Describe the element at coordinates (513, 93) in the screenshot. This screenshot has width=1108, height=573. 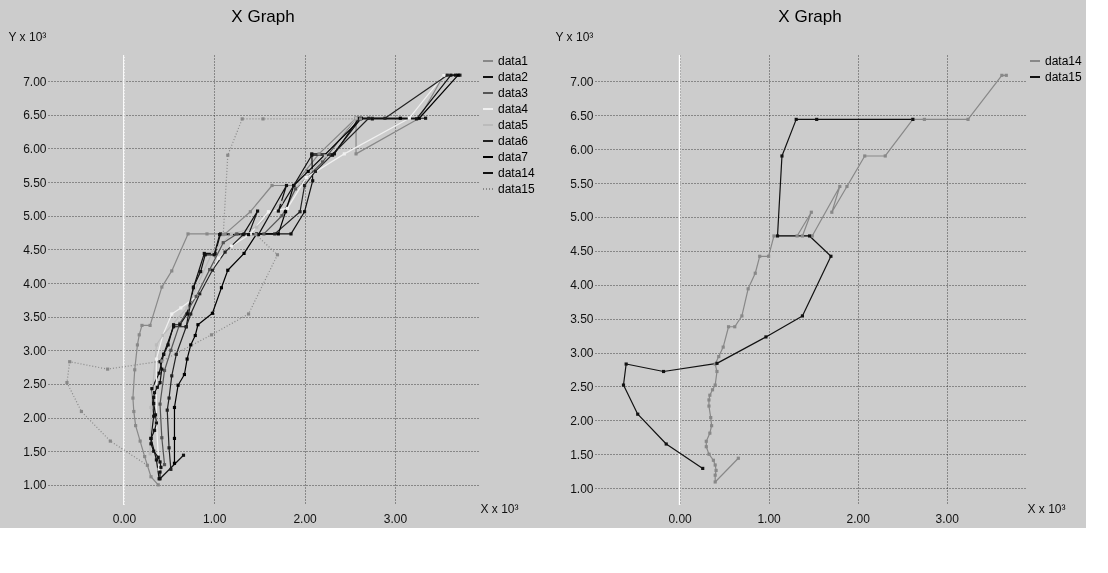
I see `legend-label: data3` at that location.